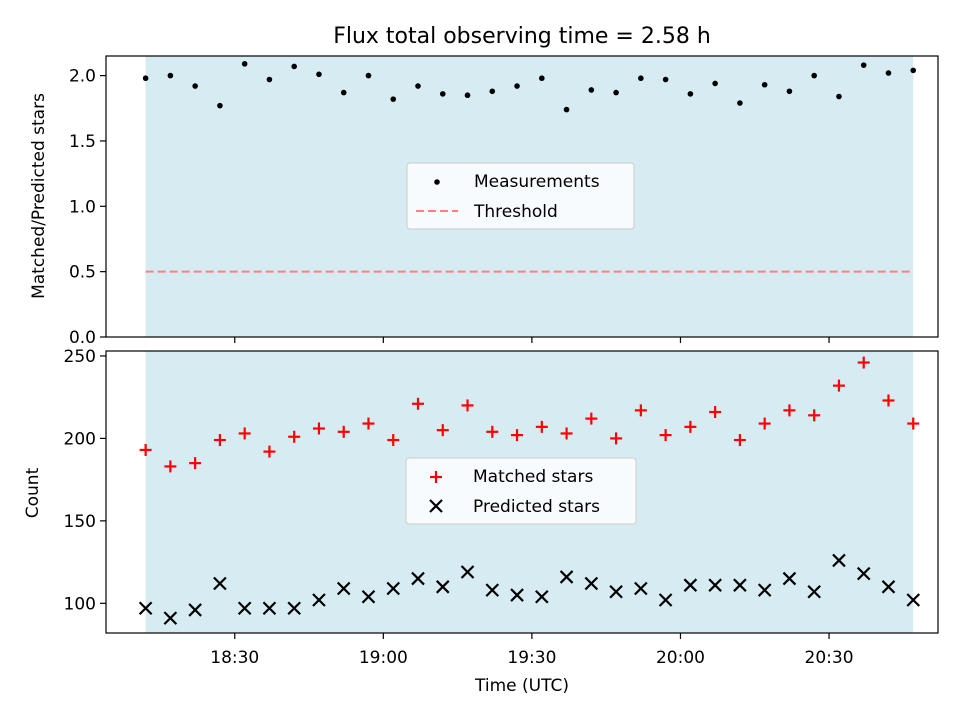  Describe the element at coordinates (536, 507) in the screenshot. I see `legend-predicted-label: Predicted stars` at that location.